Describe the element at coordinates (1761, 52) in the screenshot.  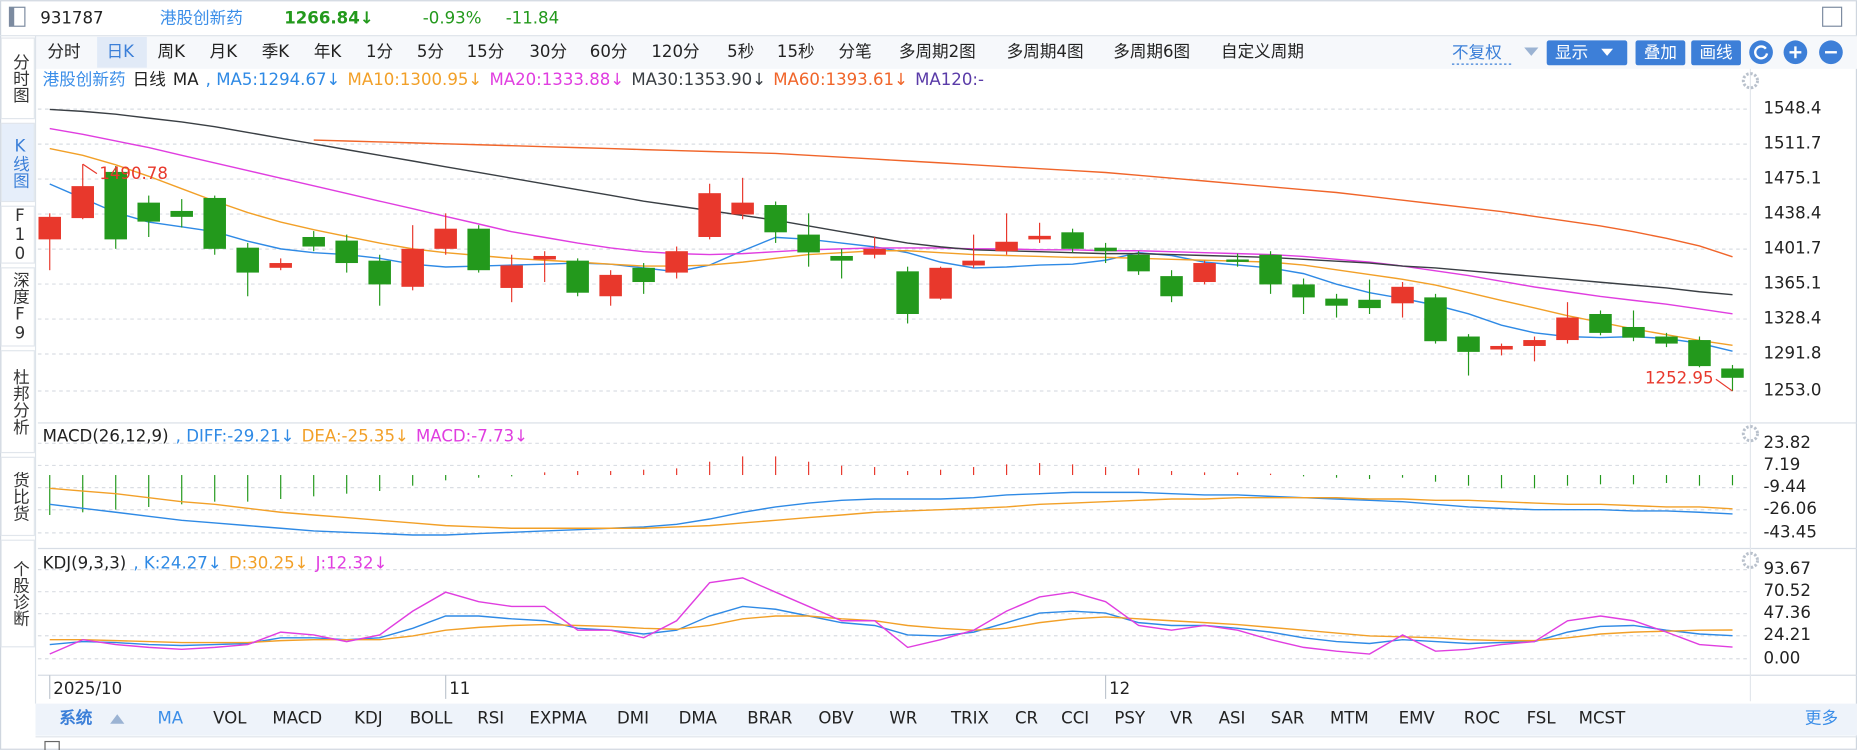
I see `icon-button` at that location.